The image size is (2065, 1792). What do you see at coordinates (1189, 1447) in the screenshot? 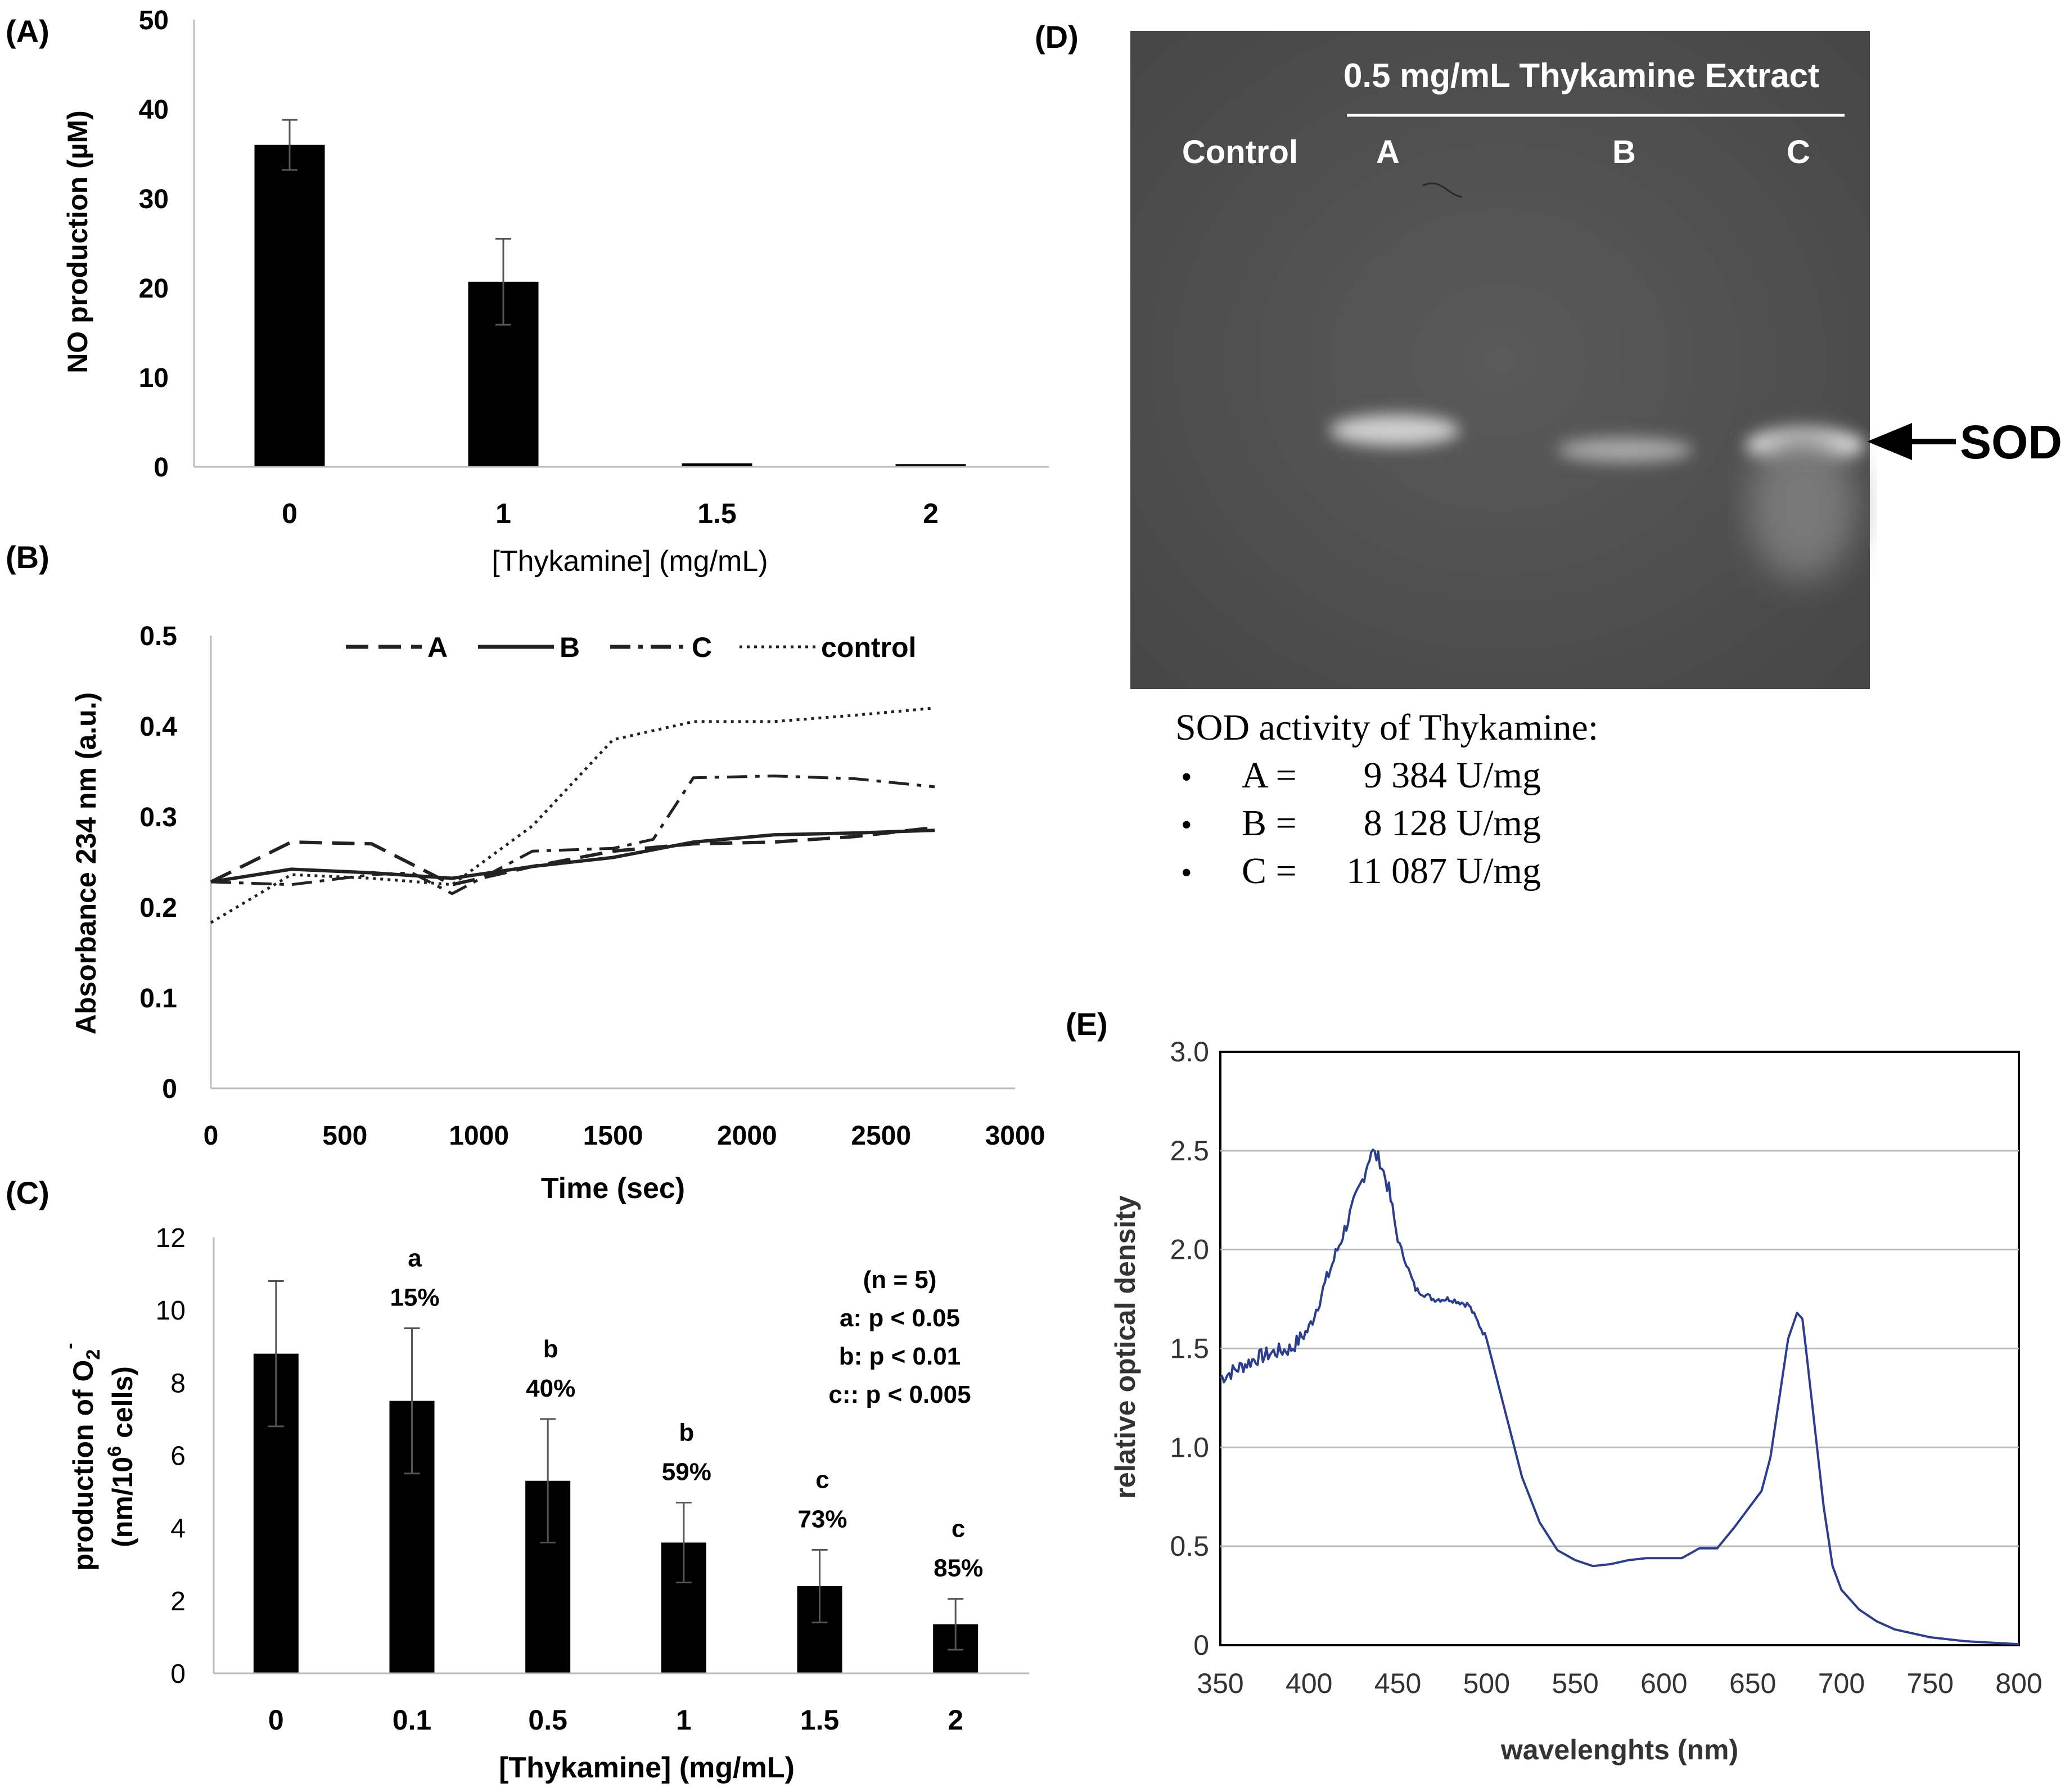
I see `y-tick-label: 1.0` at bounding box center [1189, 1447].